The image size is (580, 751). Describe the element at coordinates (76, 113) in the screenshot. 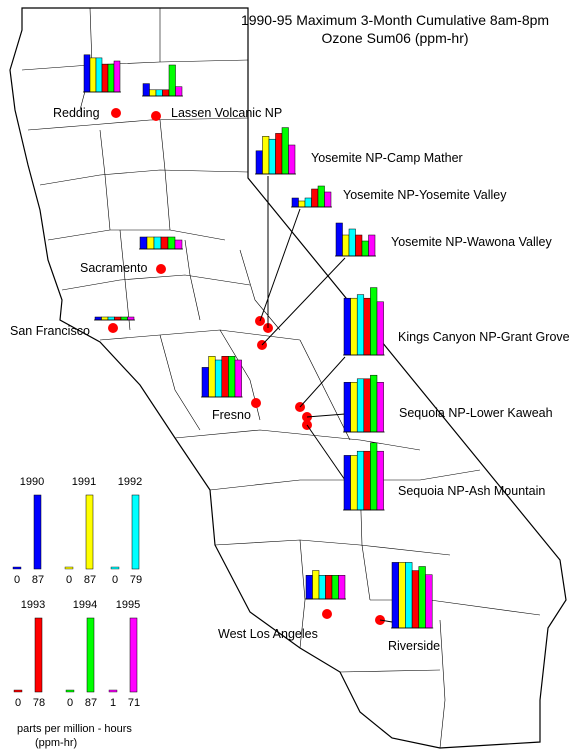

I see `site-label: Redding` at that location.